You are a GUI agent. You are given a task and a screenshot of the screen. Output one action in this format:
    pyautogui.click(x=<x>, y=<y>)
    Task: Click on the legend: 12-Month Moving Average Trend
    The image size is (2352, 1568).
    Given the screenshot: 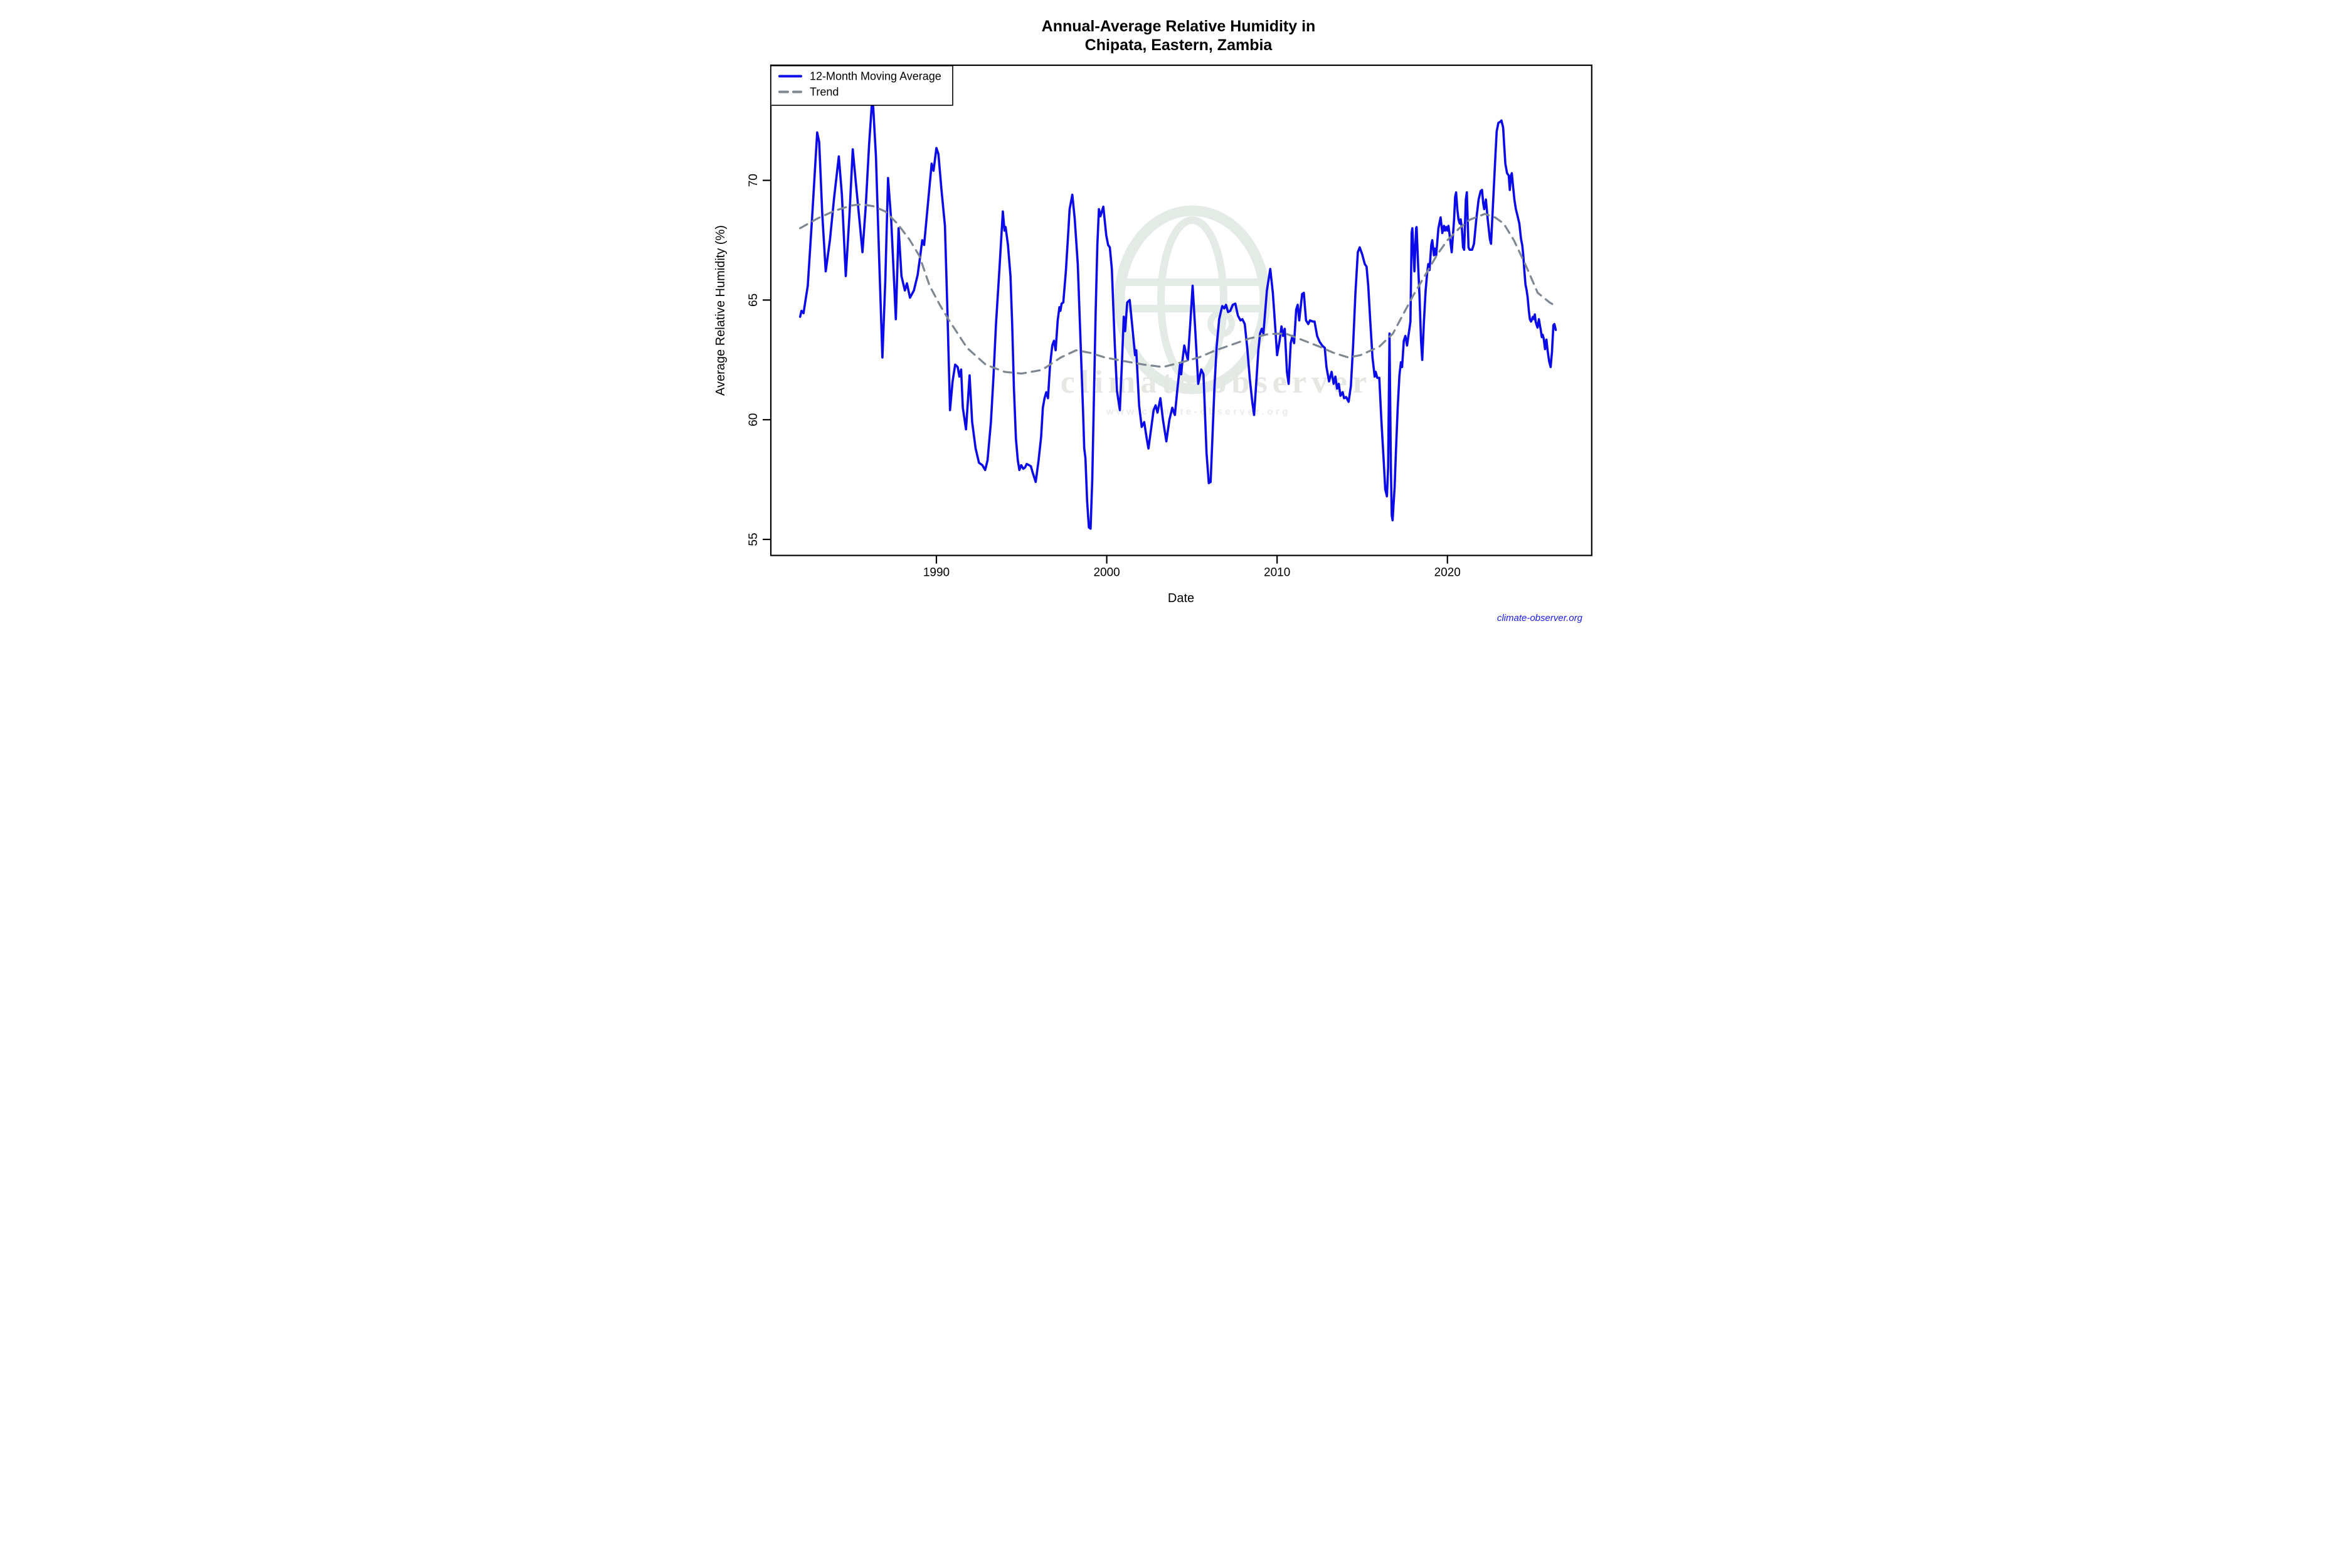 What is the action you would take?
    pyautogui.click(x=861, y=85)
    